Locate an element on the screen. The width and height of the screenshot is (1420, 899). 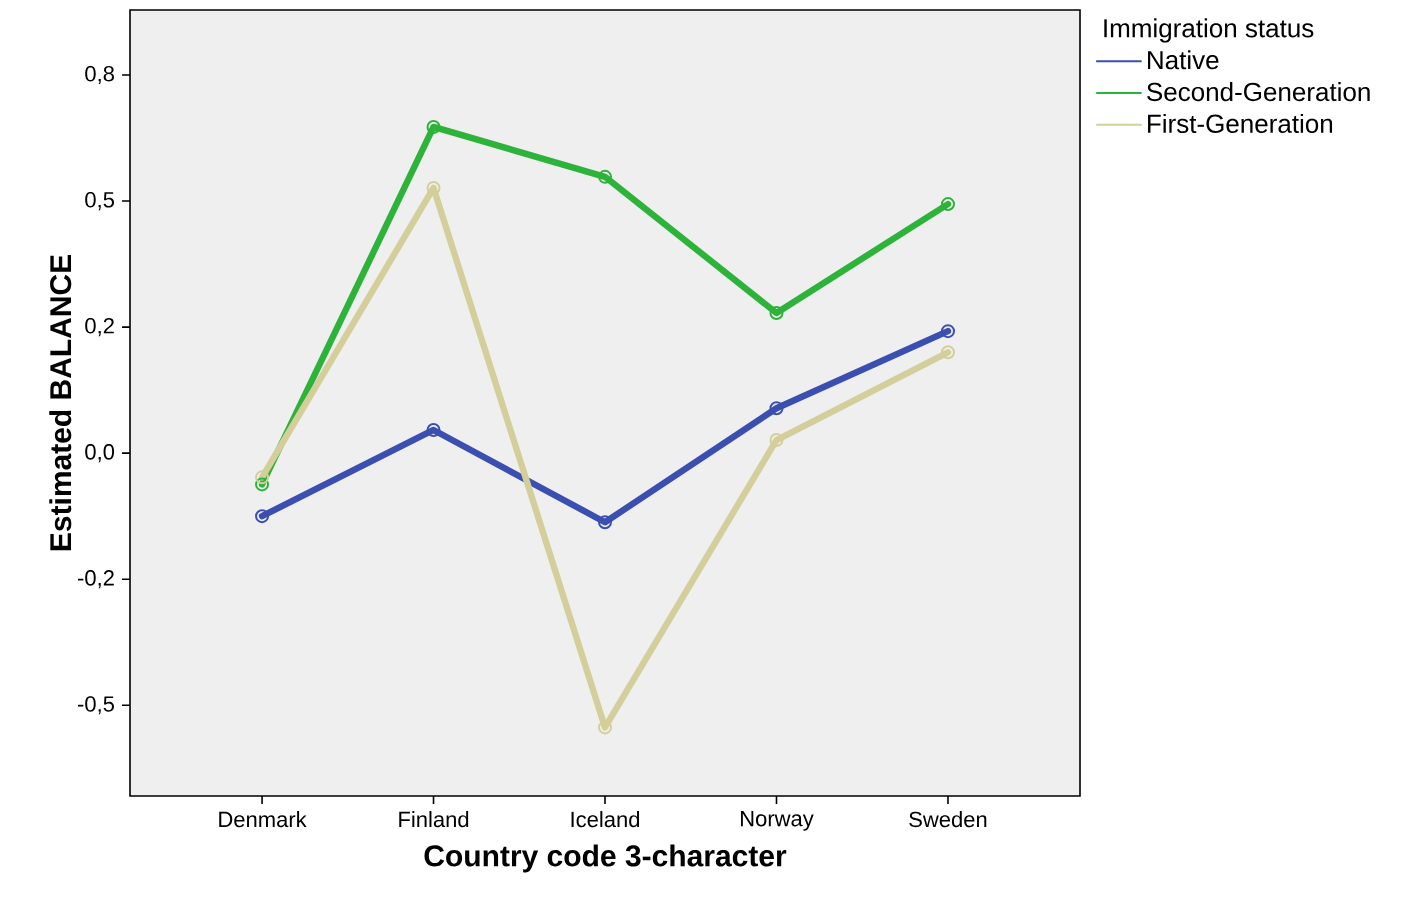
x-axis-title: Country code 3-character is located at coordinates (605, 858).